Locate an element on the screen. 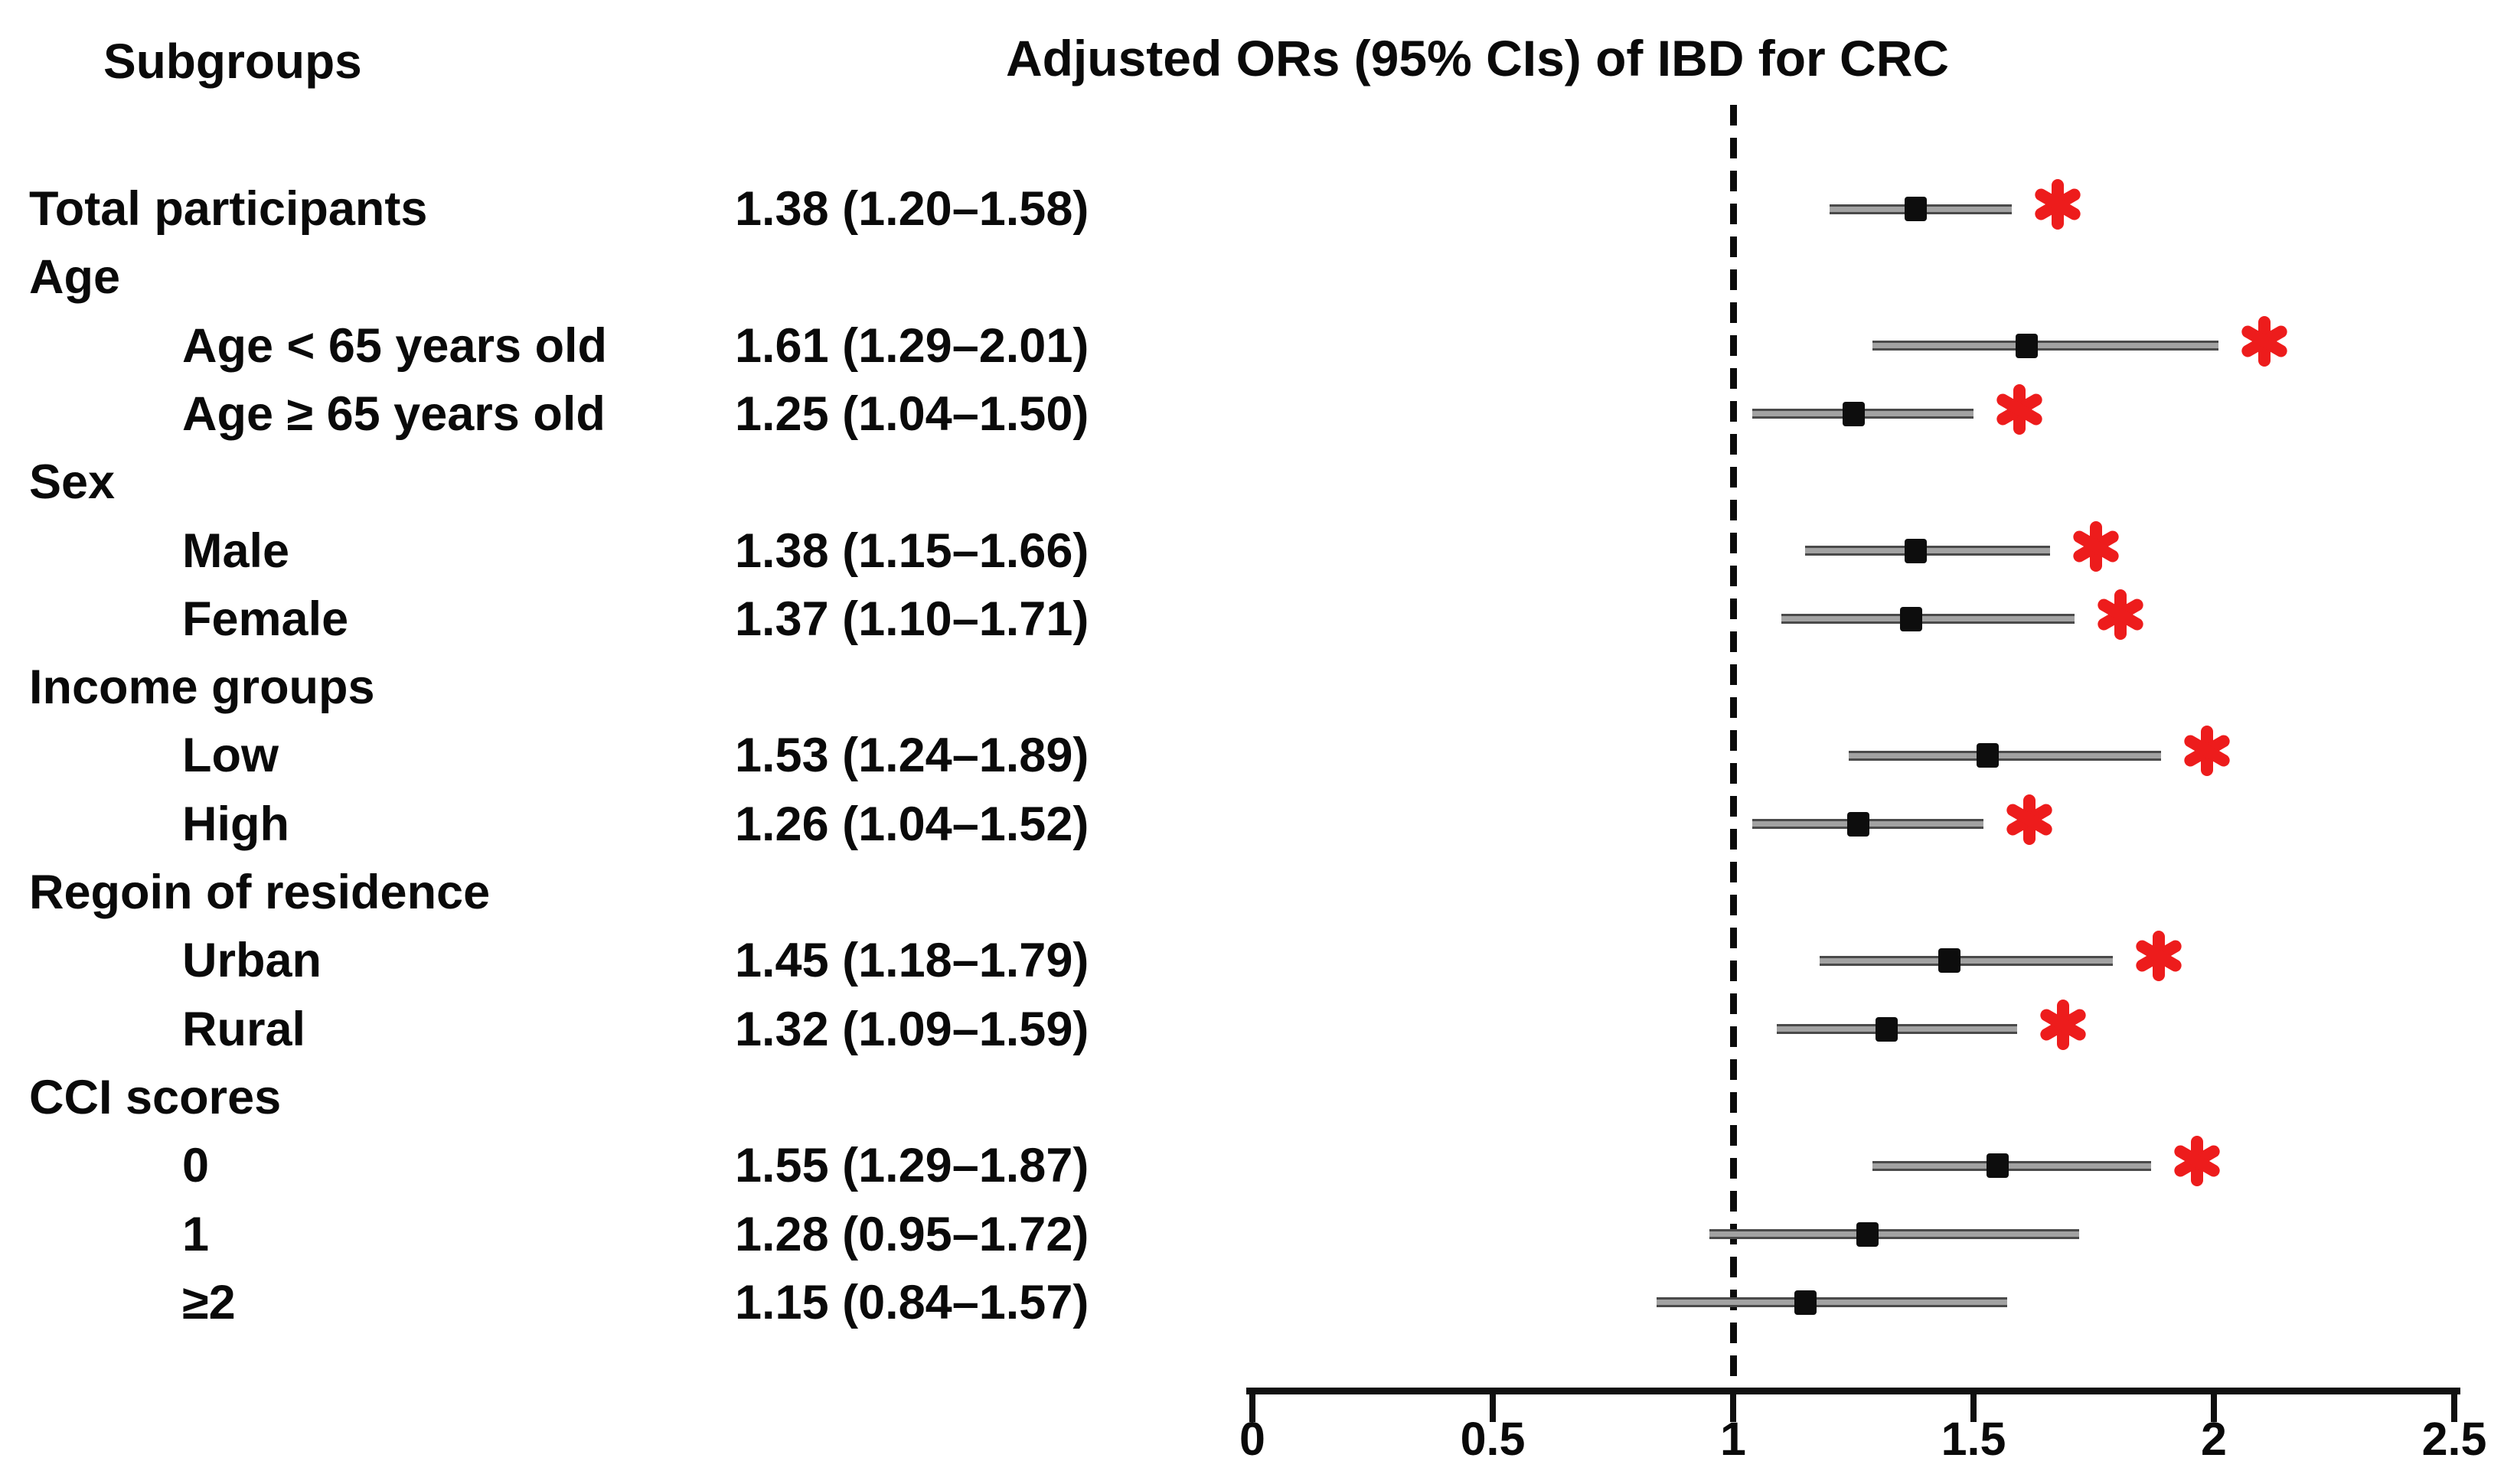  subgroup-category-label: Income groups is located at coordinates (202, 687).